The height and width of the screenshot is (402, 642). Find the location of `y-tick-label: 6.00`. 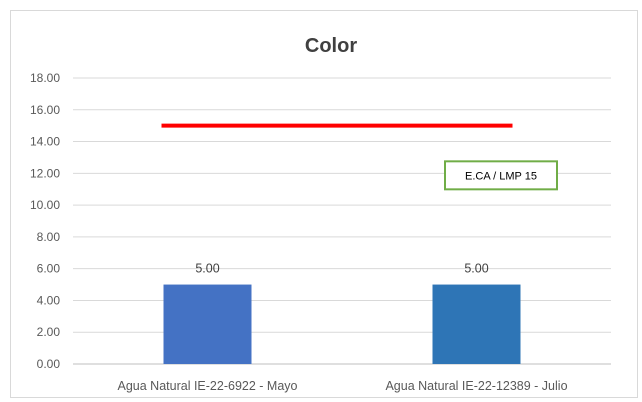

y-tick-label: 6.00 is located at coordinates (49, 269).